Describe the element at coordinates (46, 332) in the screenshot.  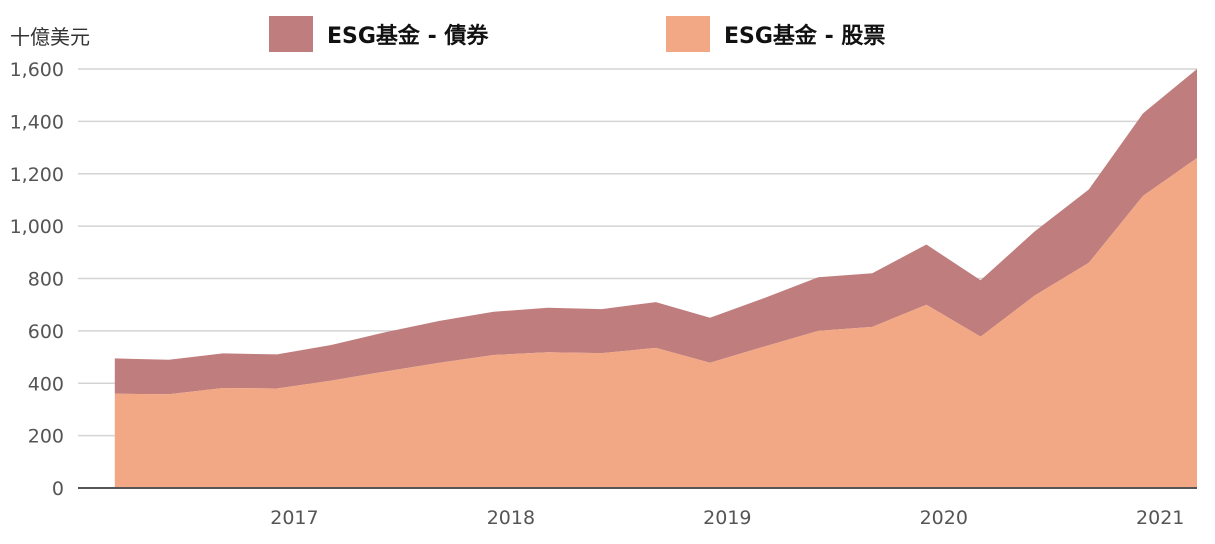
I see `y-tick-label: 600` at that location.